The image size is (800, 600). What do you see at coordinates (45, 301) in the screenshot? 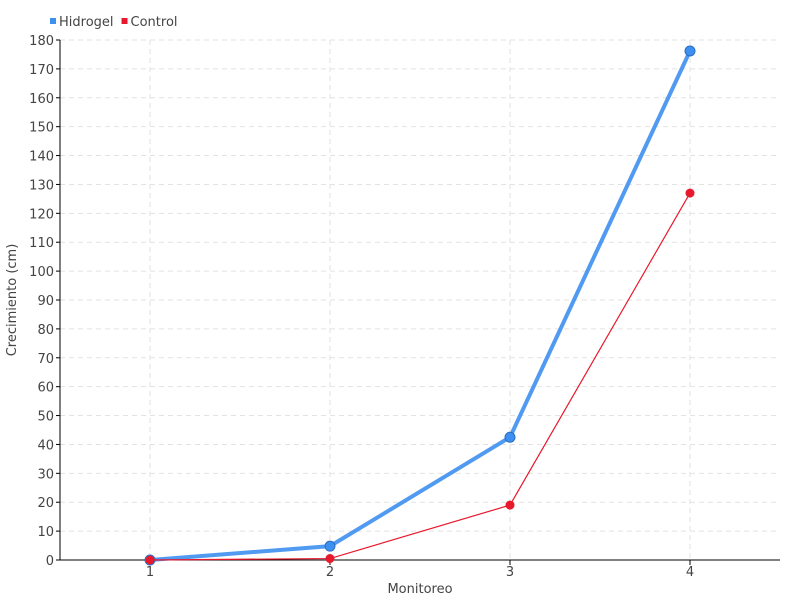
I see `y-tick-label: 90` at bounding box center [45, 301].